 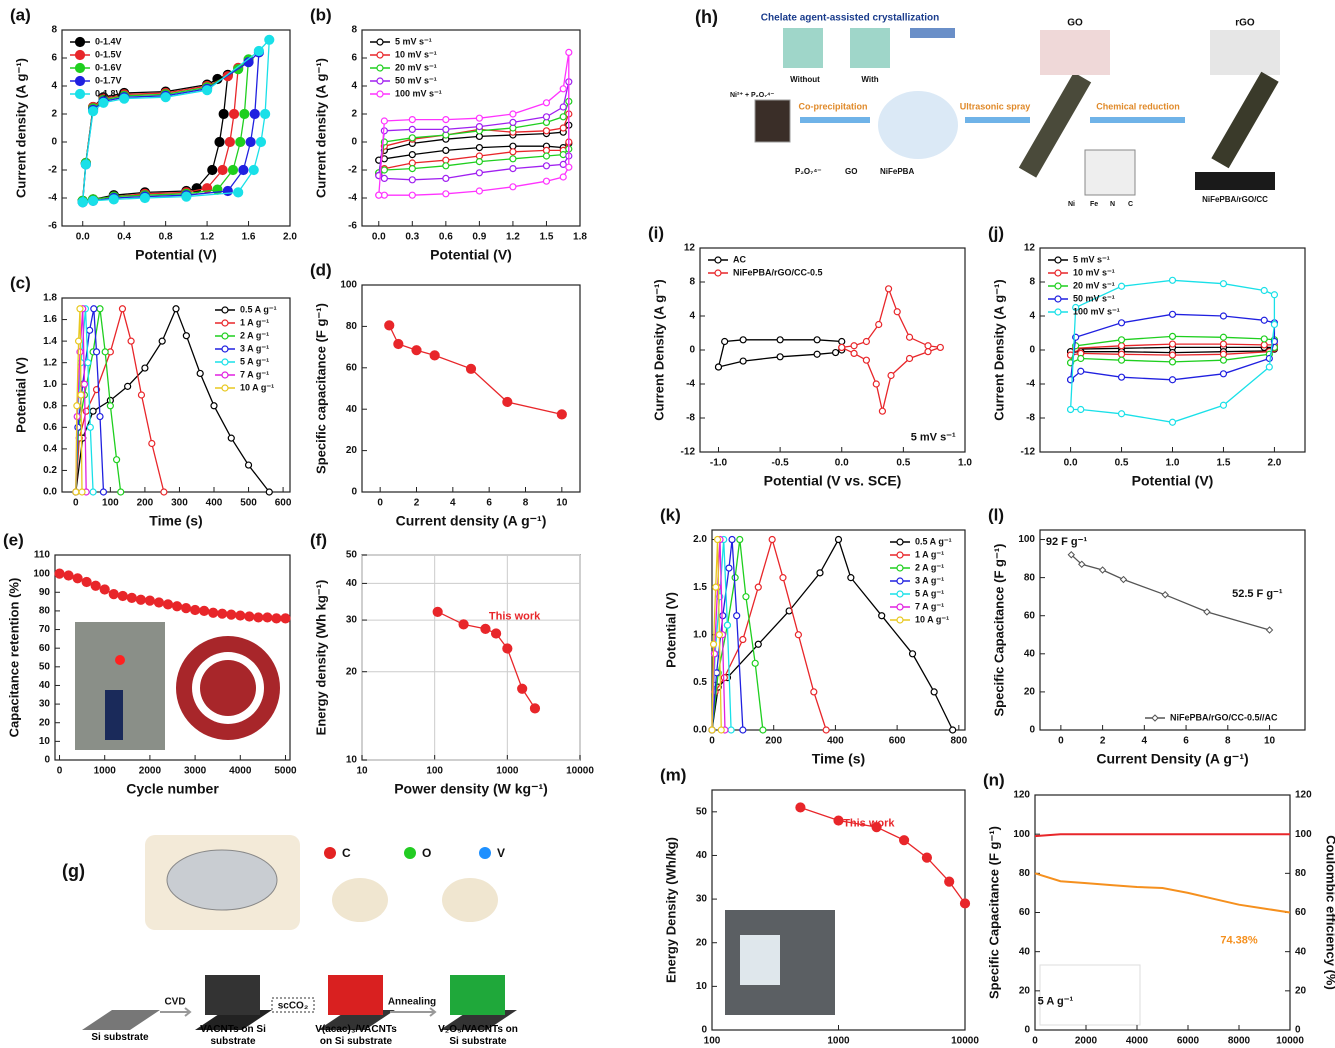 I want to click on plot-frame, so click(x=471, y=657).